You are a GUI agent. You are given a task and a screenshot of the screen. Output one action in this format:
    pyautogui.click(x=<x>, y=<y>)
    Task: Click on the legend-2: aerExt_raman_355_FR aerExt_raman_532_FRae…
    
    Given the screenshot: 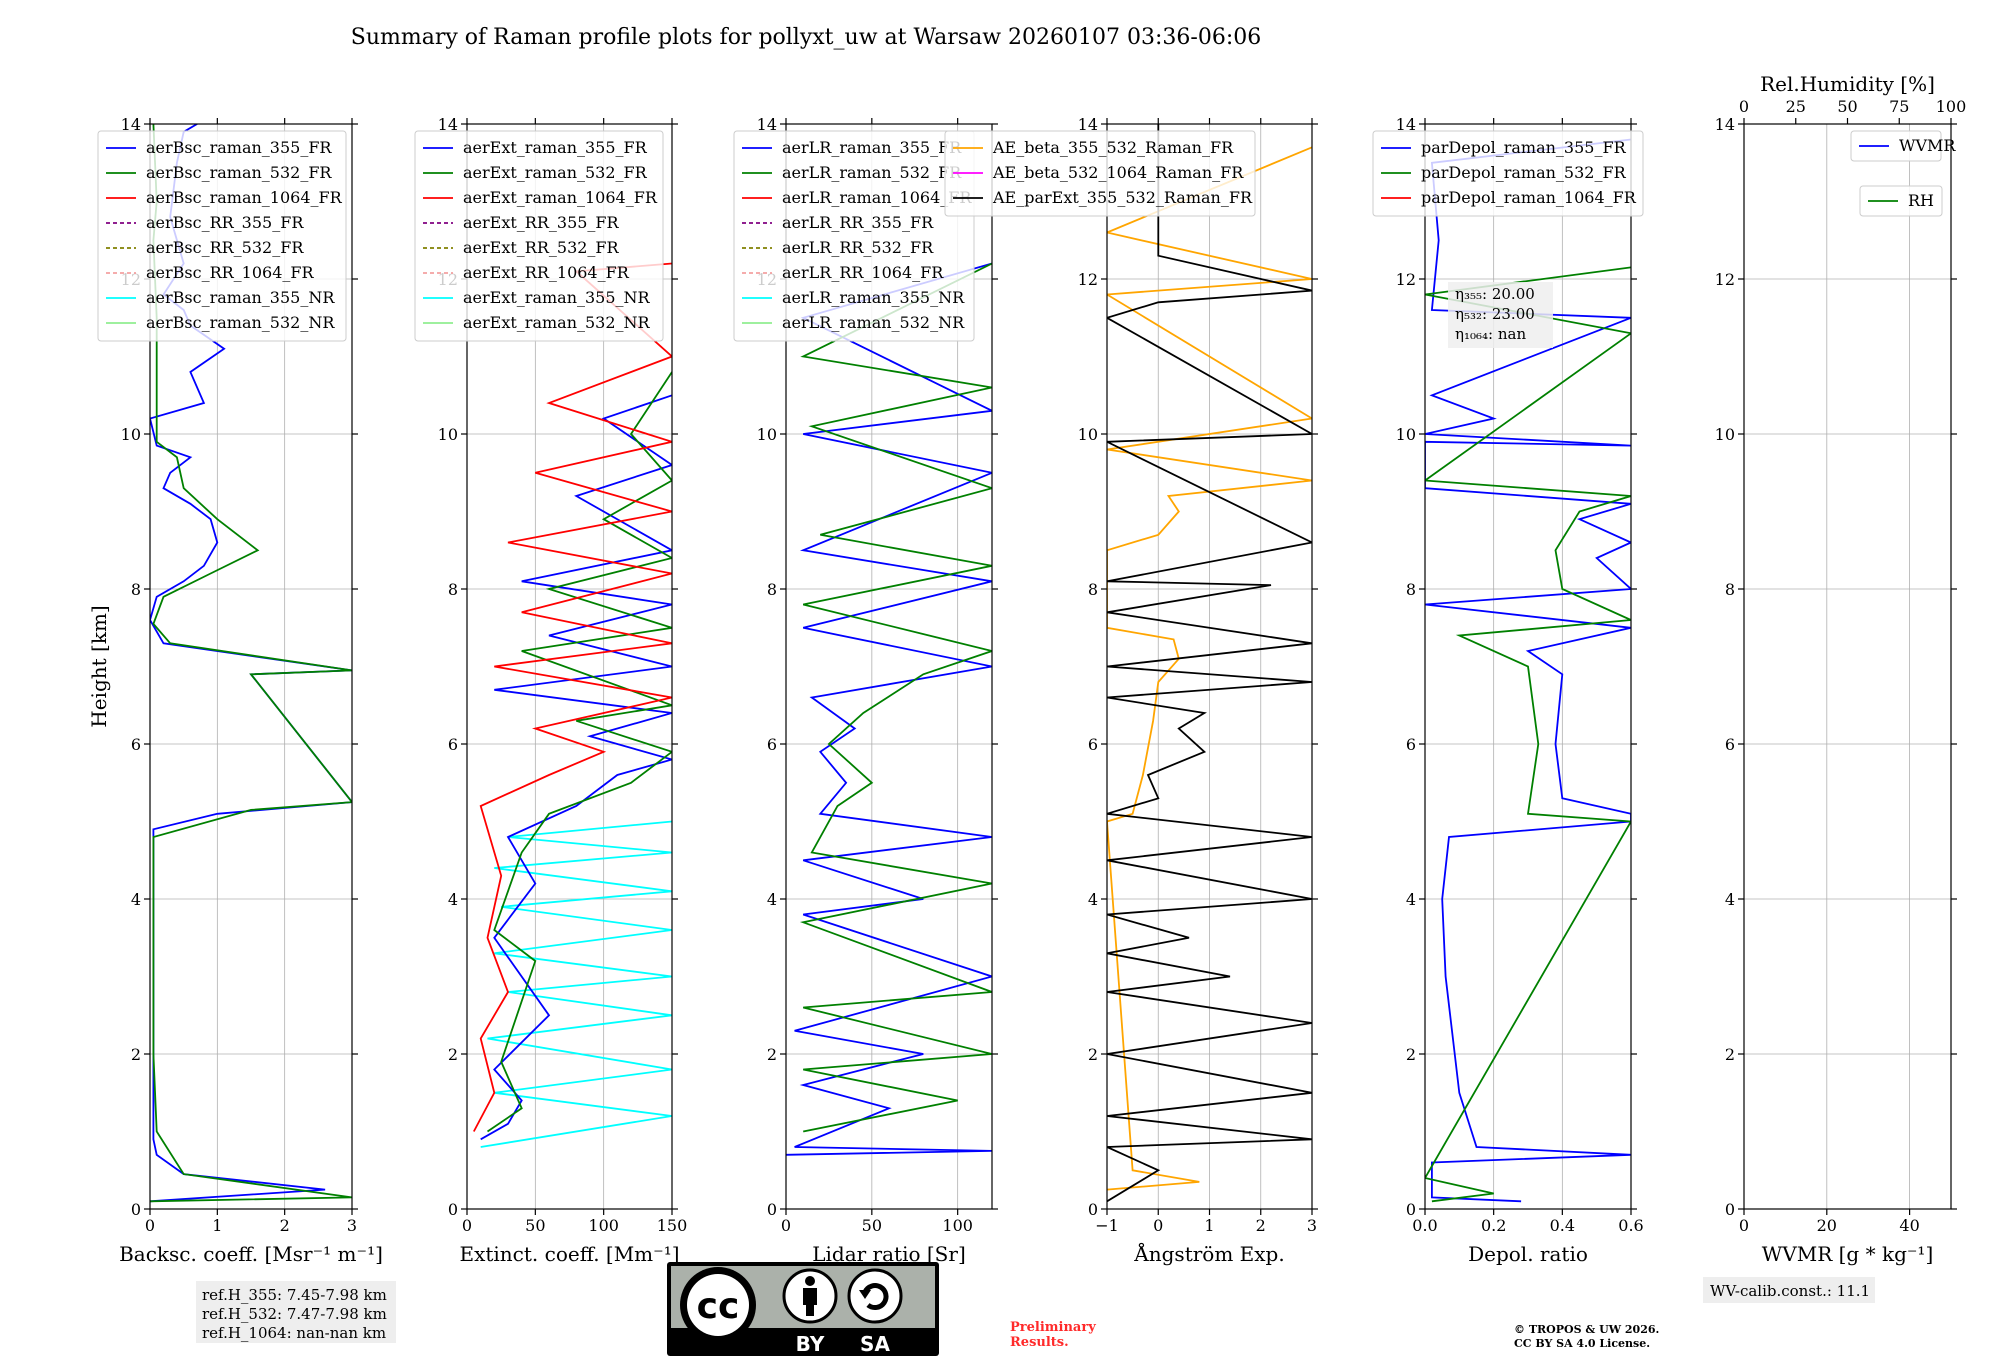 What is the action you would take?
    pyautogui.click(x=539, y=236)
    